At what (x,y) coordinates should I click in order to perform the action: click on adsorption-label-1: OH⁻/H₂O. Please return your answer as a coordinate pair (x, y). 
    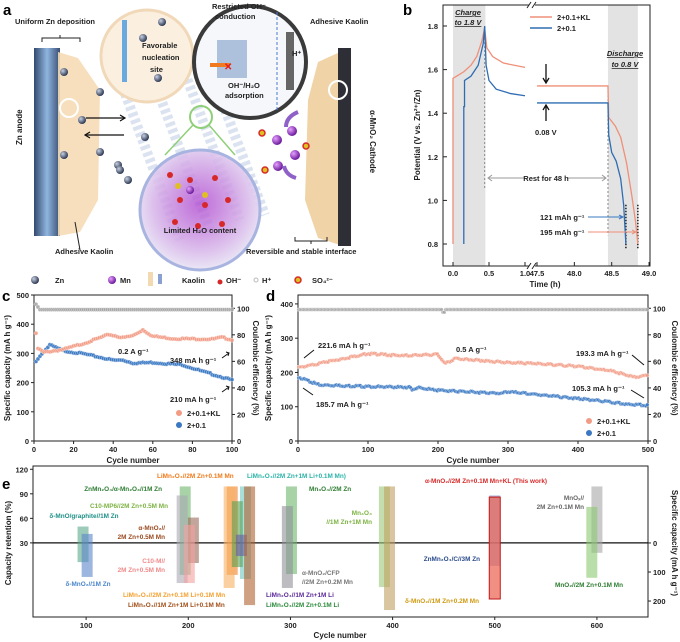
    Looking at the image, I should click on (244, 85).